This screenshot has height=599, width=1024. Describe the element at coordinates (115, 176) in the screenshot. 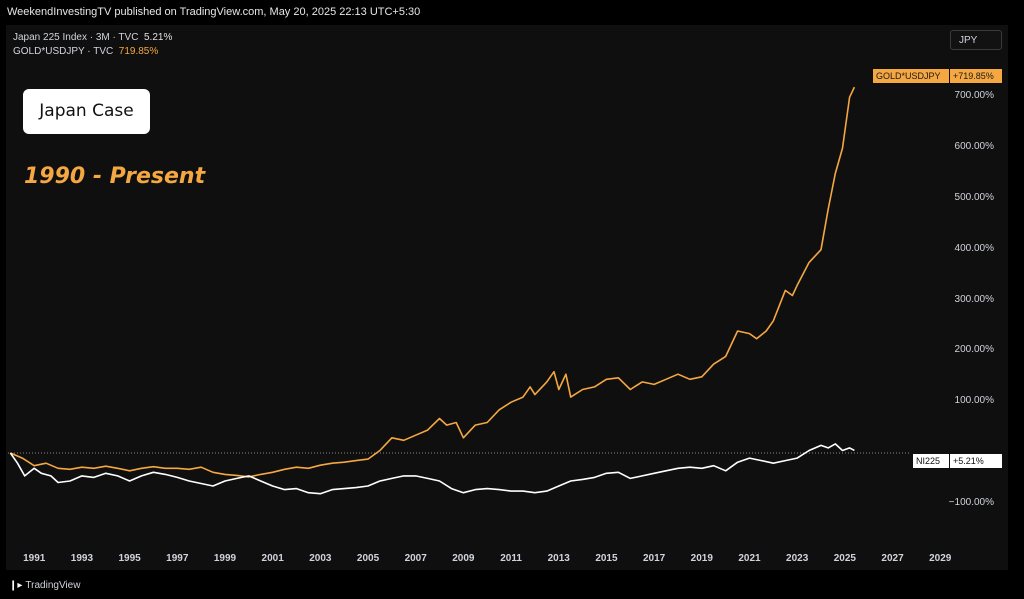

I see `period-label: 1990 - Present` at that location.